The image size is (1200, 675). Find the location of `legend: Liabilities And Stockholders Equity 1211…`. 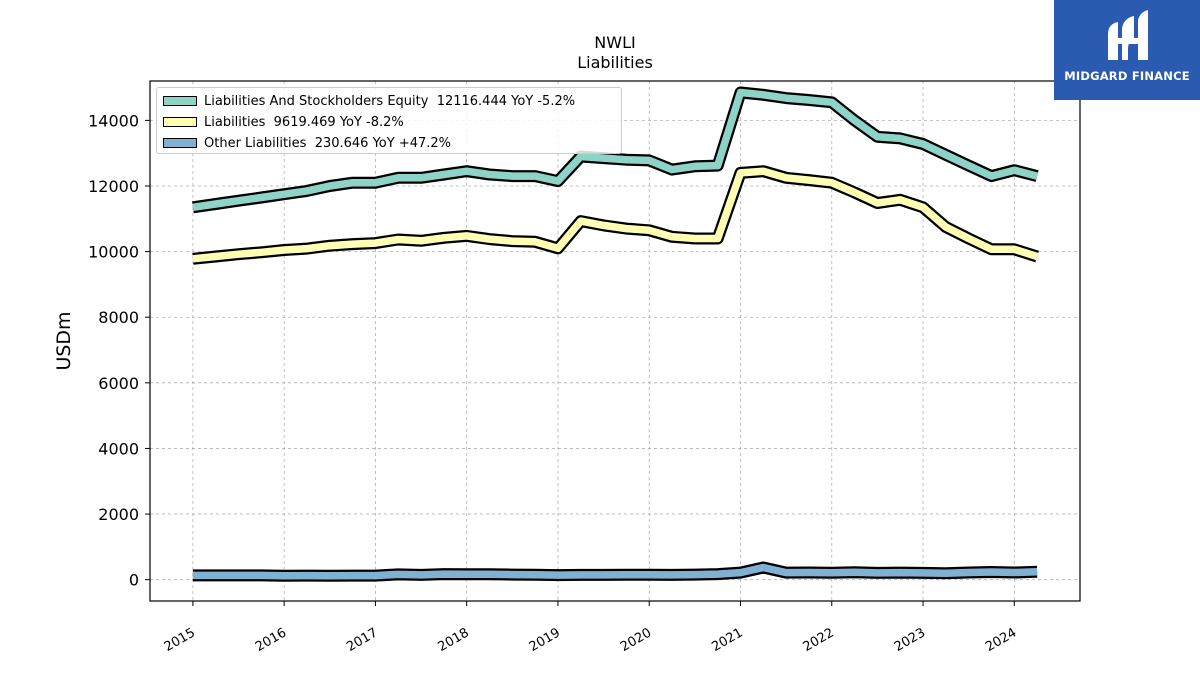

legend: Liabilities And Stockholders Equity 1211… is located at coordinates (389, 120).